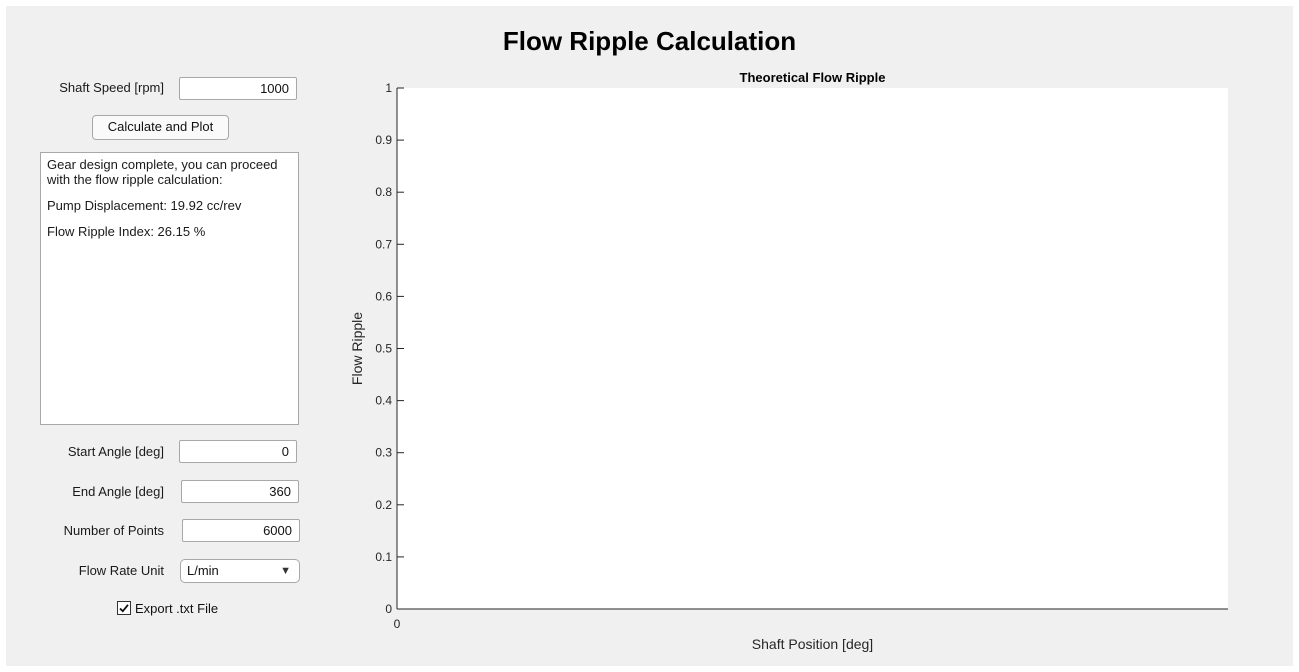 The width and height of the screenshot is (1299, 672). I want to click on calculate-and-plot-button: Calculate and Plot, so click(160, 127).